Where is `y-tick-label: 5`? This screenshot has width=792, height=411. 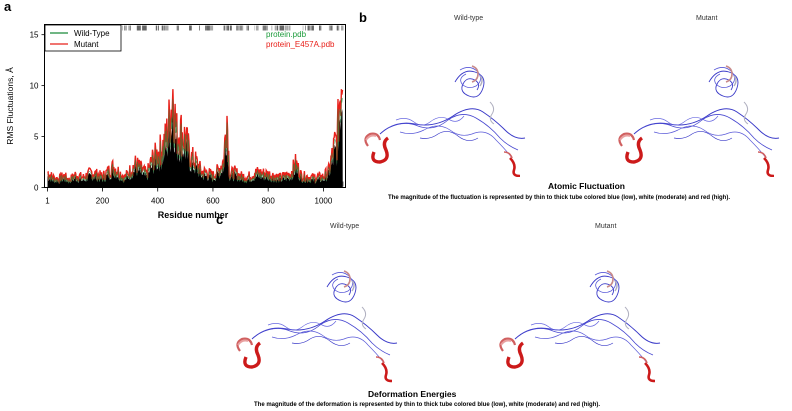
y-tick-label: 5 is located at coordinates (36, 137).